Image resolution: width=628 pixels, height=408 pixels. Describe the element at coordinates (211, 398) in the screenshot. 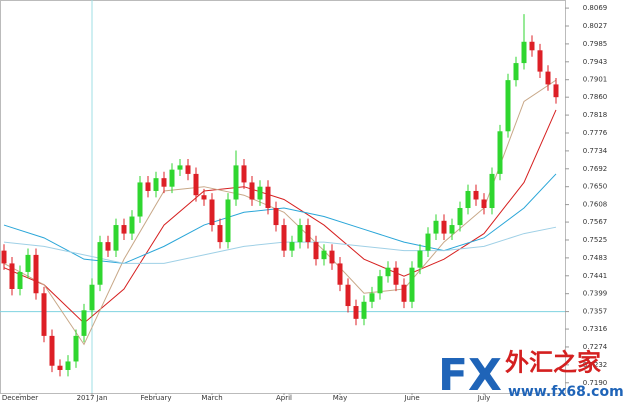

I see `x-tick-label: March` at that location.